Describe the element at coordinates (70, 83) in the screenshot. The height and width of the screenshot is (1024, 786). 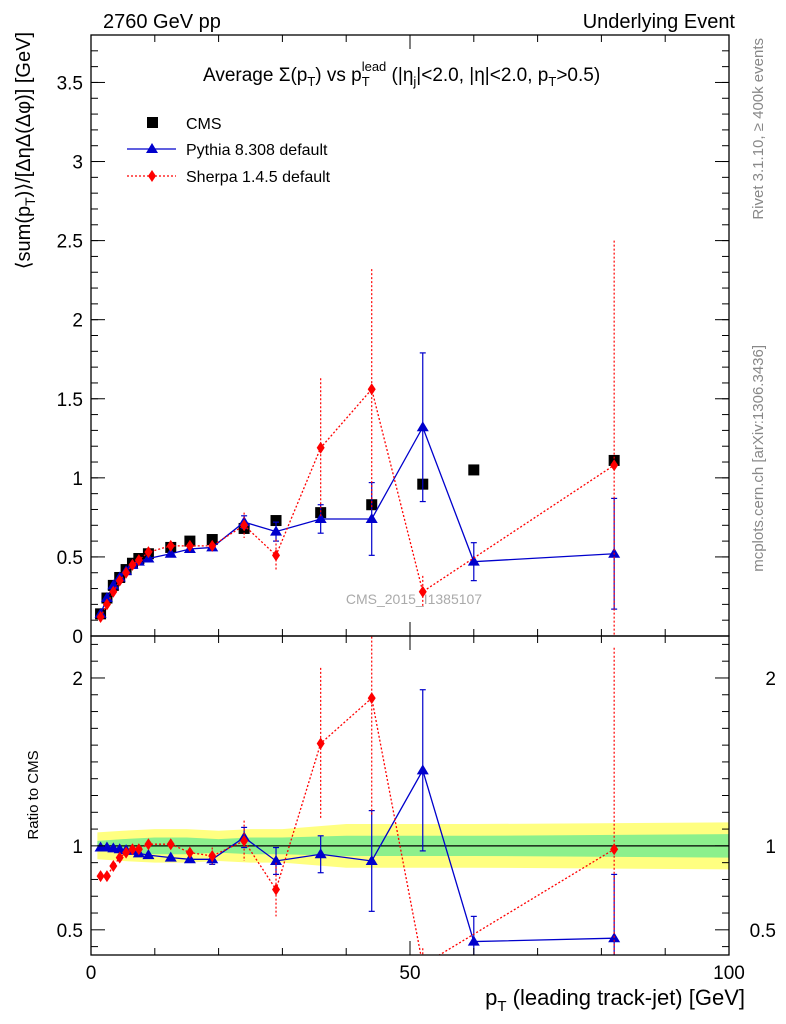
I see `y-tick-label: 3.5` at that location.